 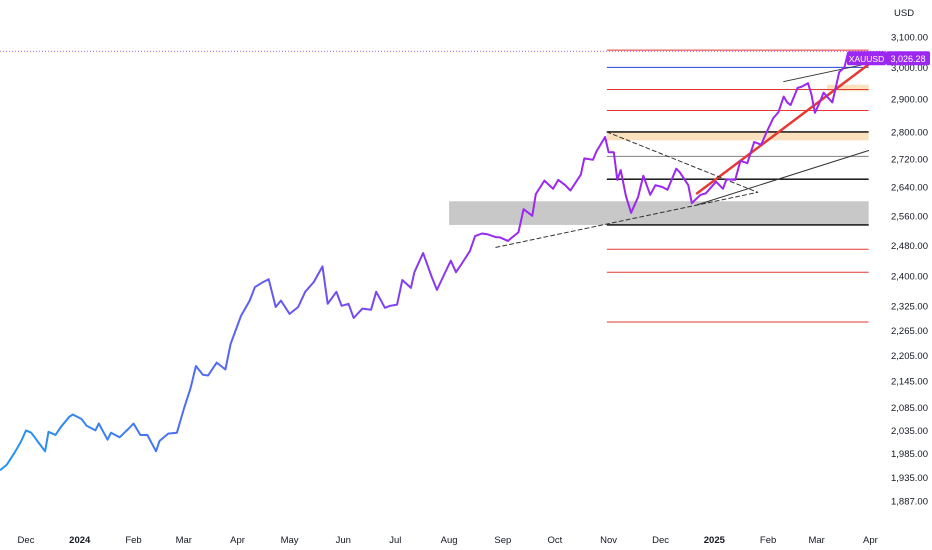 I want to click on x-tick-label-10: Oct, so click(x=554, y=540).